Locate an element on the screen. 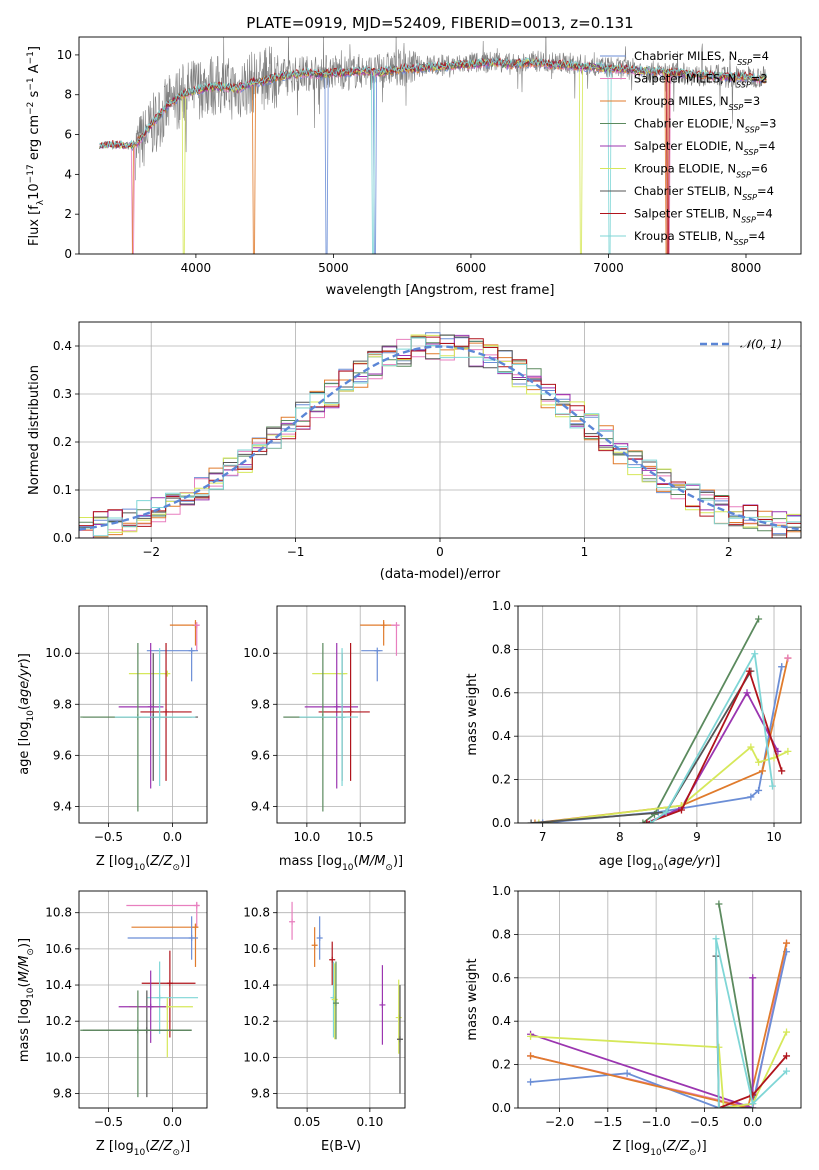 Image resolution: width=819 pixels, height=1170 pixels. y-tick-label: 1.0 is located at coordinates (501, 606).